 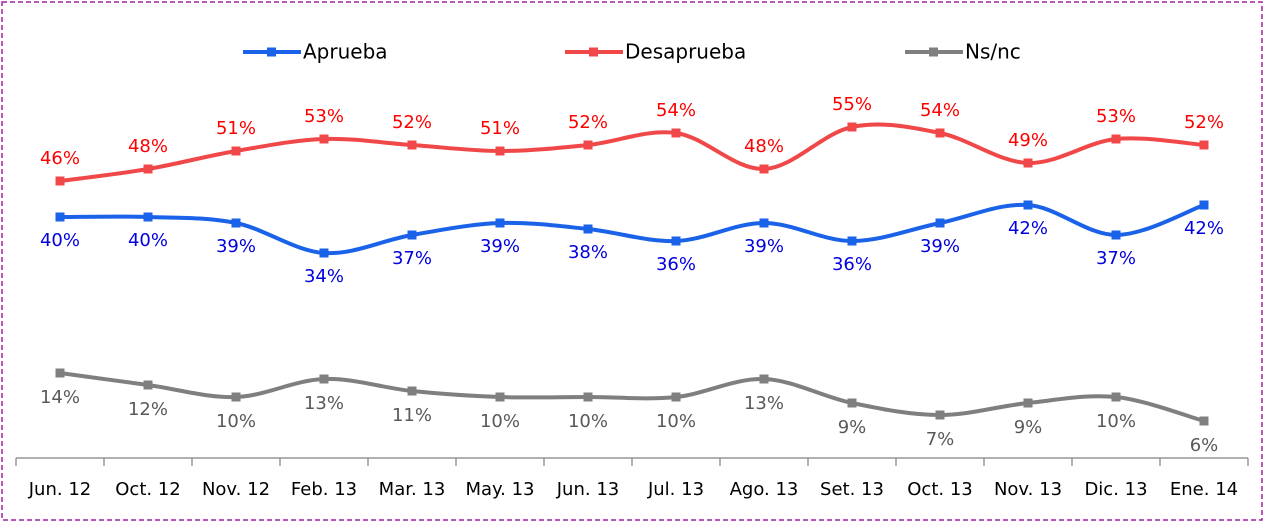 What do you see at coordinates (60, 158) in the screenshot?
I see `data-label: 46%` at bounding box center [60, 158].